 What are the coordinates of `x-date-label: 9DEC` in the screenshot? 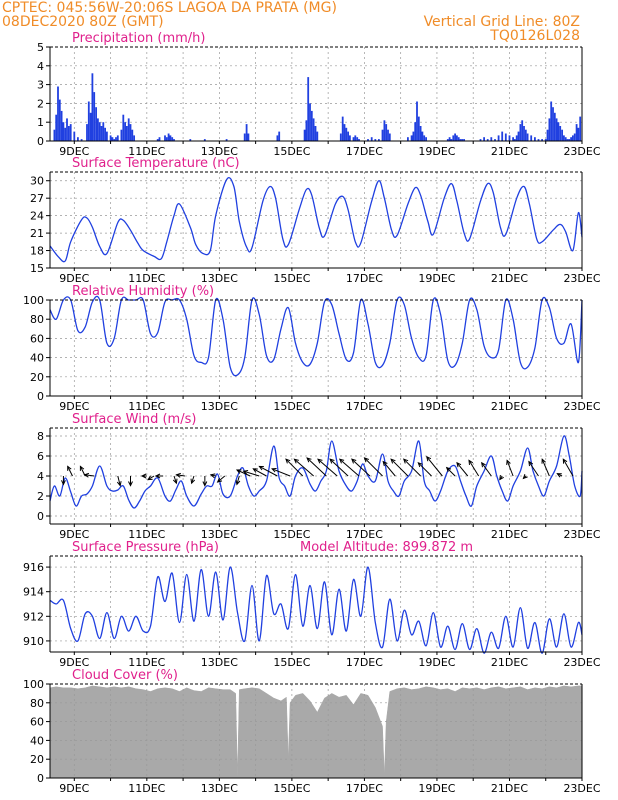 It's located at (74, 406).